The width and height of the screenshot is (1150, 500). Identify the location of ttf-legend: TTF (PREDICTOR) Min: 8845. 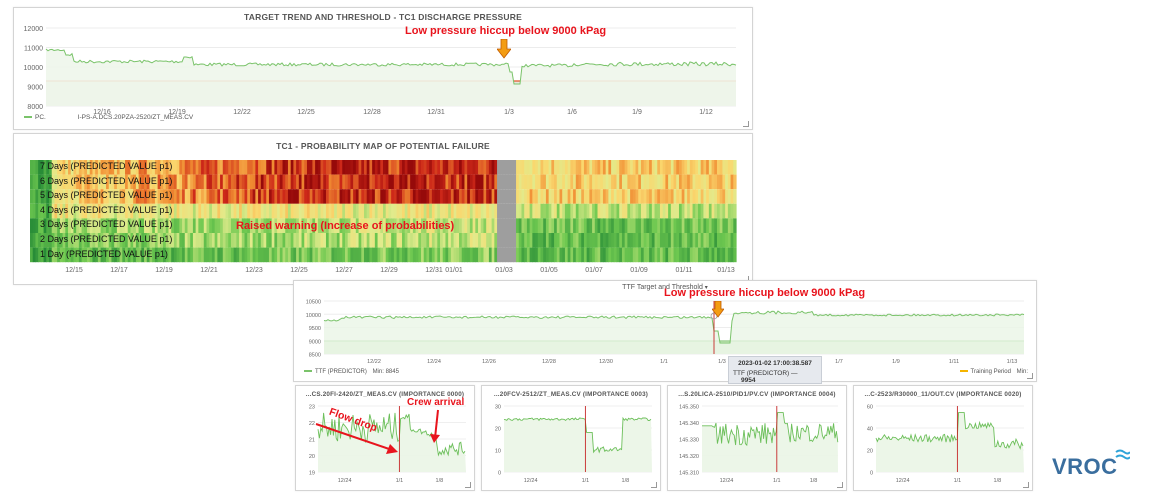
(351, 372).